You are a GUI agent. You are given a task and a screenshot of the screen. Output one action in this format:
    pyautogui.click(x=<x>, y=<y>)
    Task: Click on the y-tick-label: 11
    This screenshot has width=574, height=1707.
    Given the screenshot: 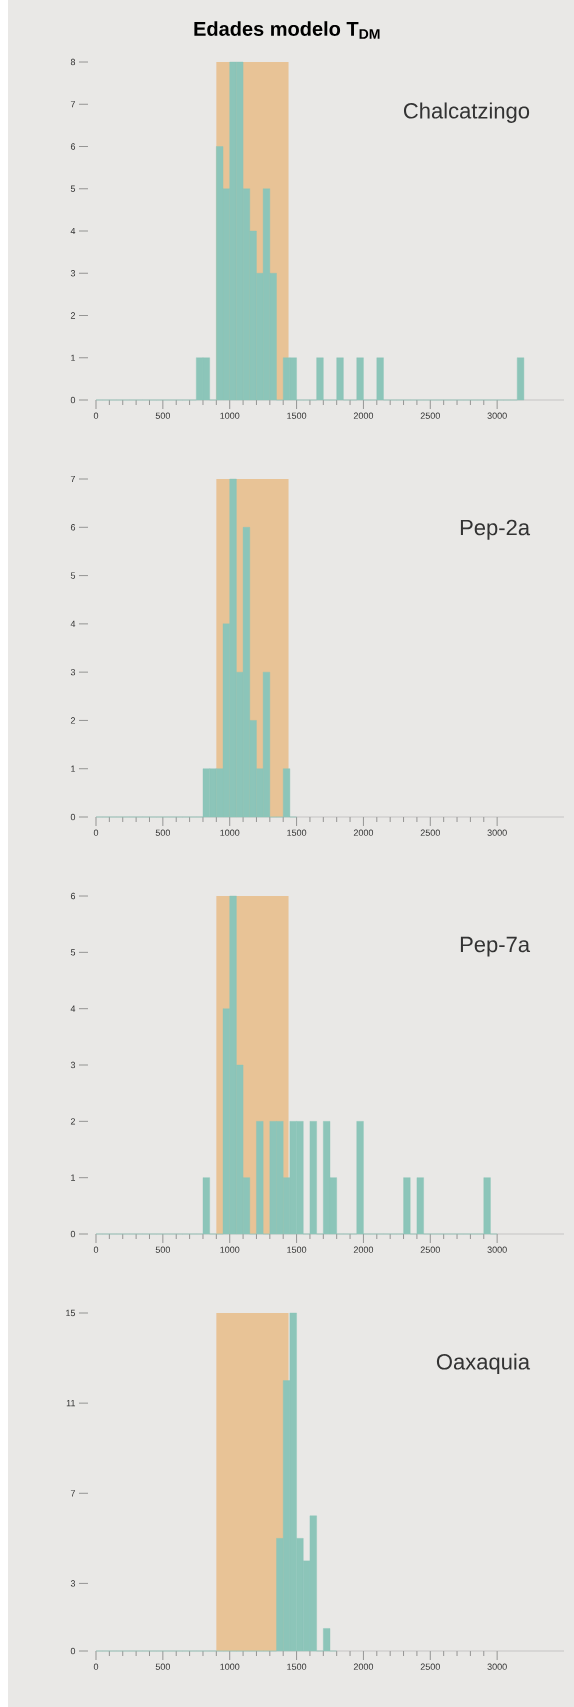 What is the action you would take?
    pyautogui.click(x=71, y=1403)
    